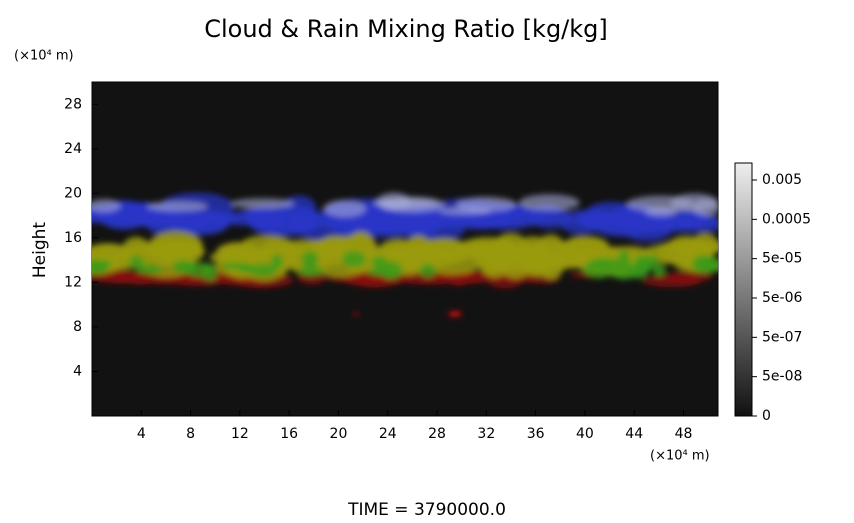 The image size is (854, 523). I want to click on x-tick-label: 24, so click(388, 434).